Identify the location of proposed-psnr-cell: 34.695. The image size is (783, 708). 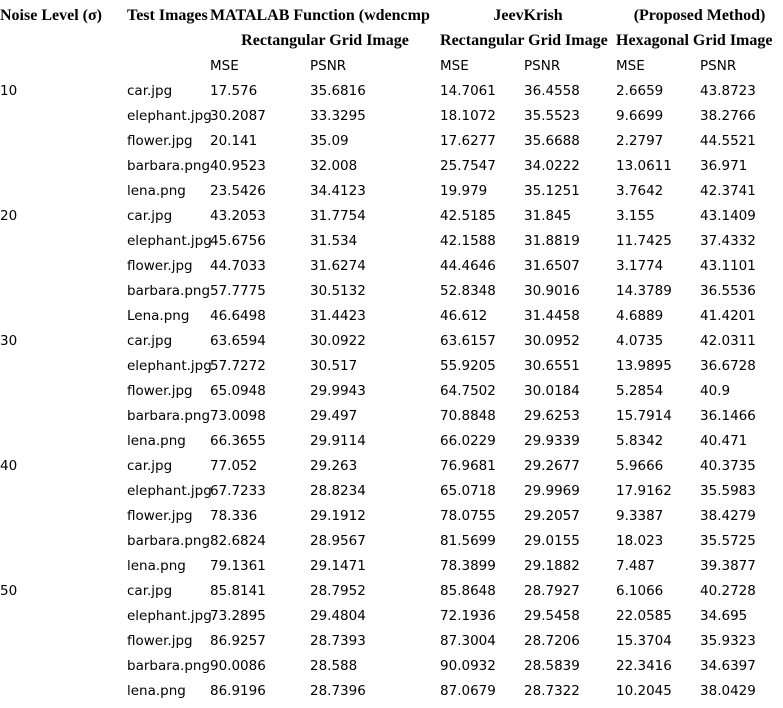
(724, 615).